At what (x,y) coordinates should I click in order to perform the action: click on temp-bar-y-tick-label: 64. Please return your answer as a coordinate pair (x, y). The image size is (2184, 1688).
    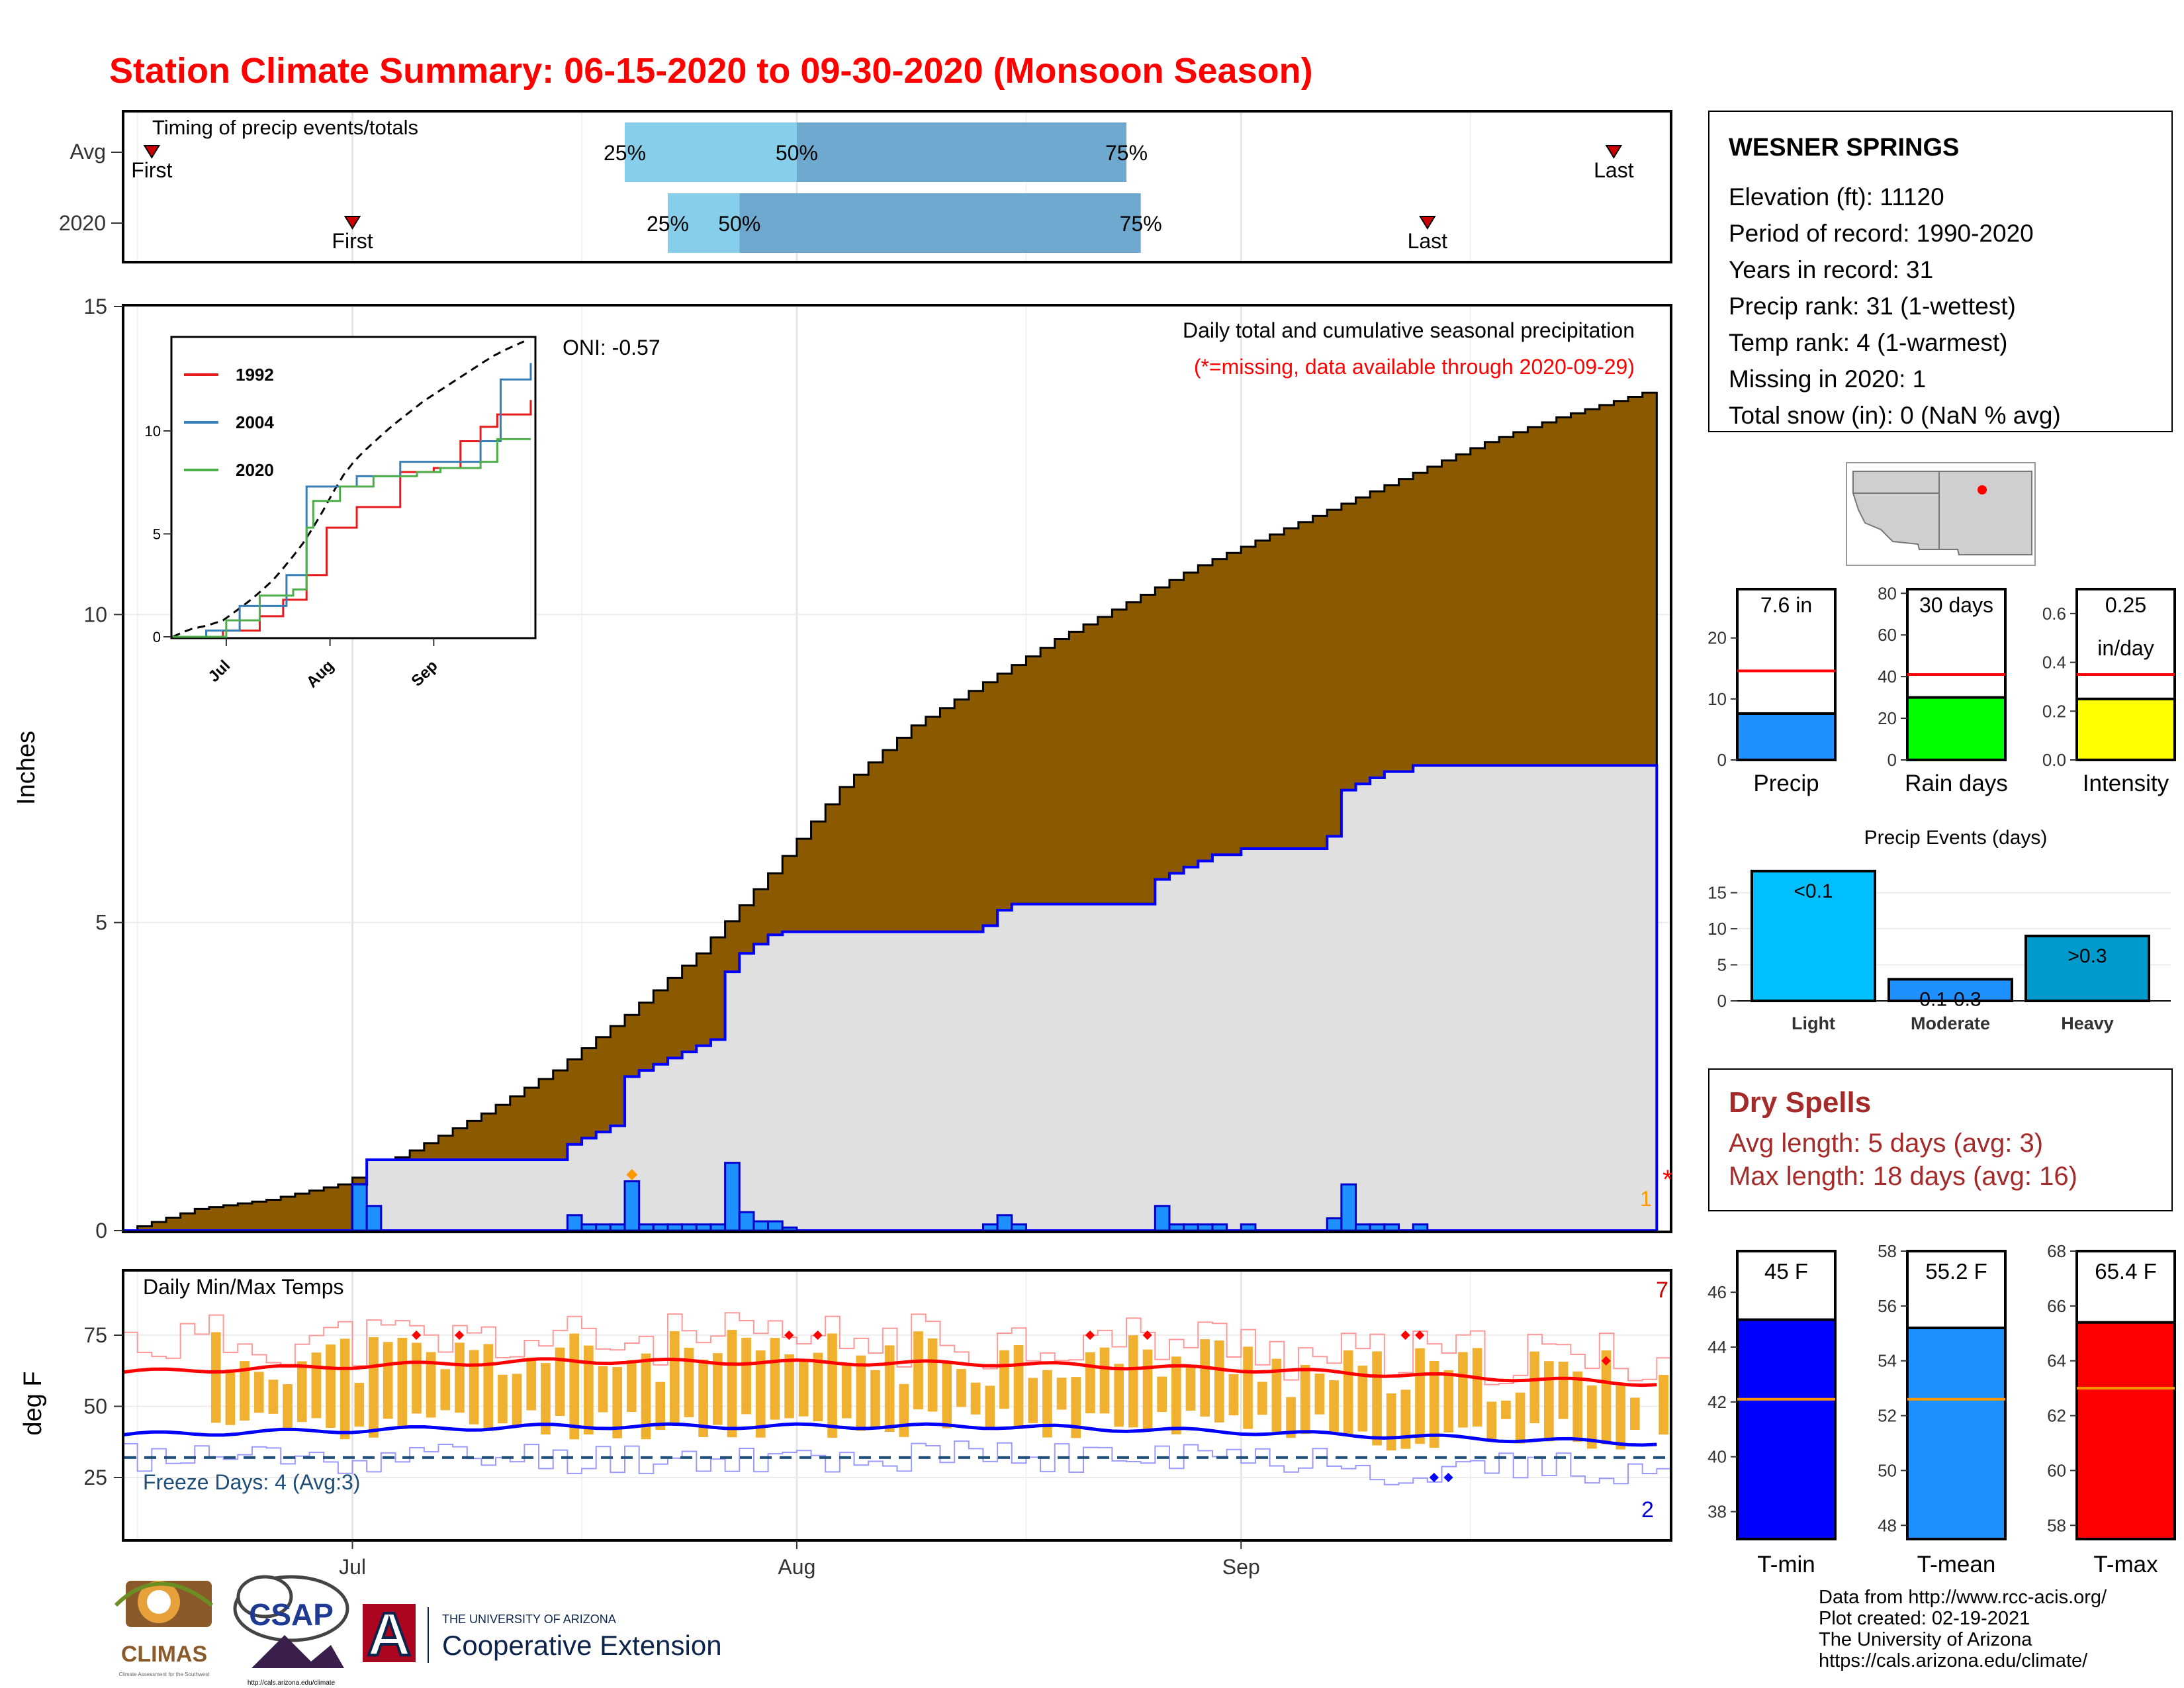
    Looking at the image, I should click on (2056, 1361).